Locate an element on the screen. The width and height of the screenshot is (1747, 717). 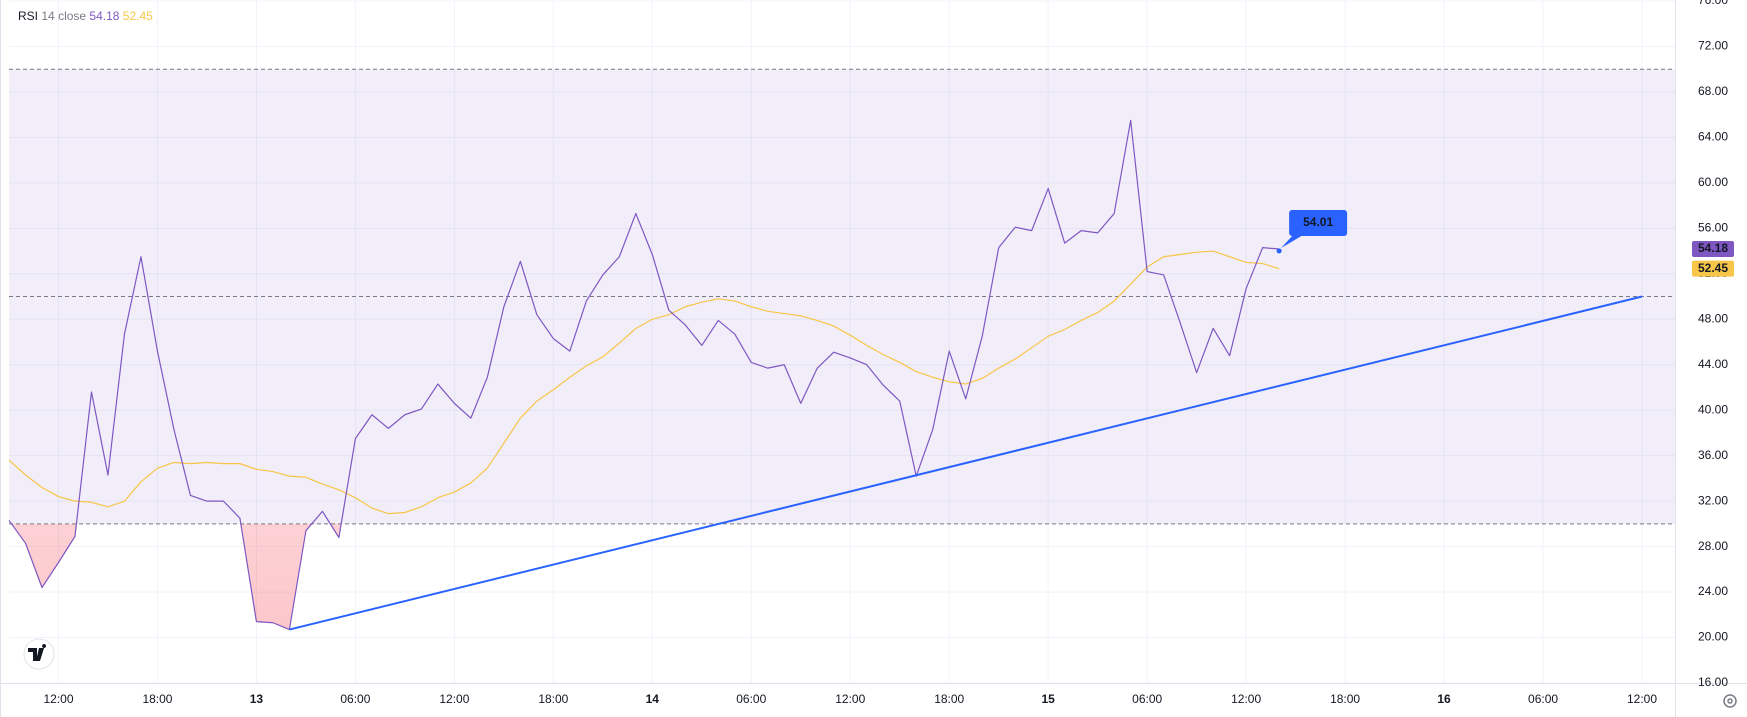
y-tick-label: 72.00 is located at coordinates (1713, 46).